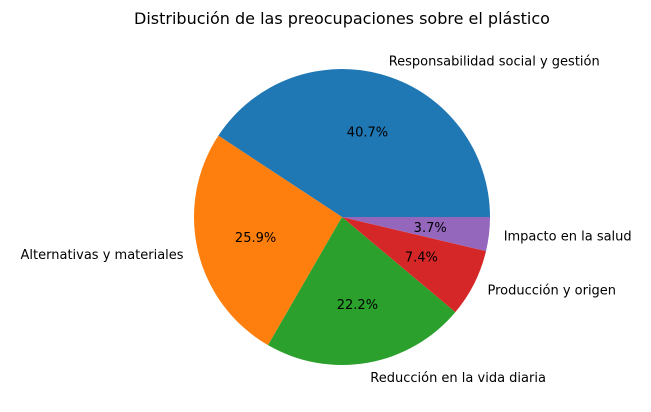  What do you see at coordinates (568, 236) in the screenshot?
I see `category-label-impacto-en-la-salud: Impacto en la salud` at bounding box center [568, 236].